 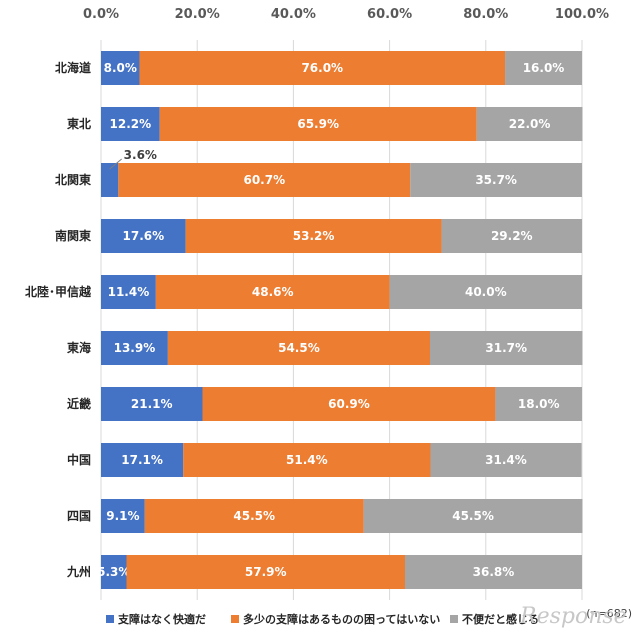 I want to click on data-label: 21.1%, so click(x=152, y=404).